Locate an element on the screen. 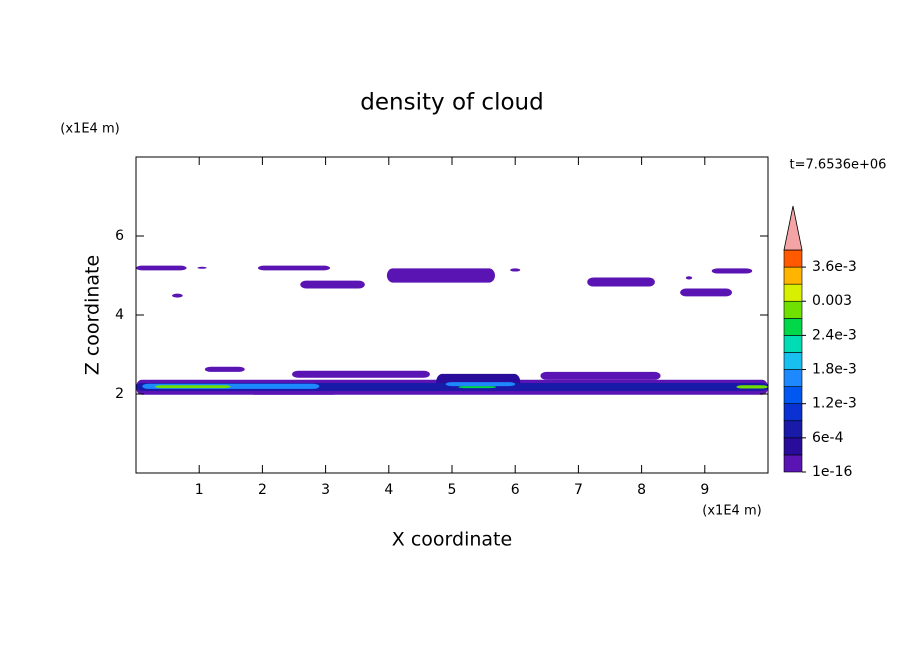 Image resolution: width=904 pixels, height=654 pixels. colorbar-tick-label: 2.4e-3 is located at coordinates (834, 335).